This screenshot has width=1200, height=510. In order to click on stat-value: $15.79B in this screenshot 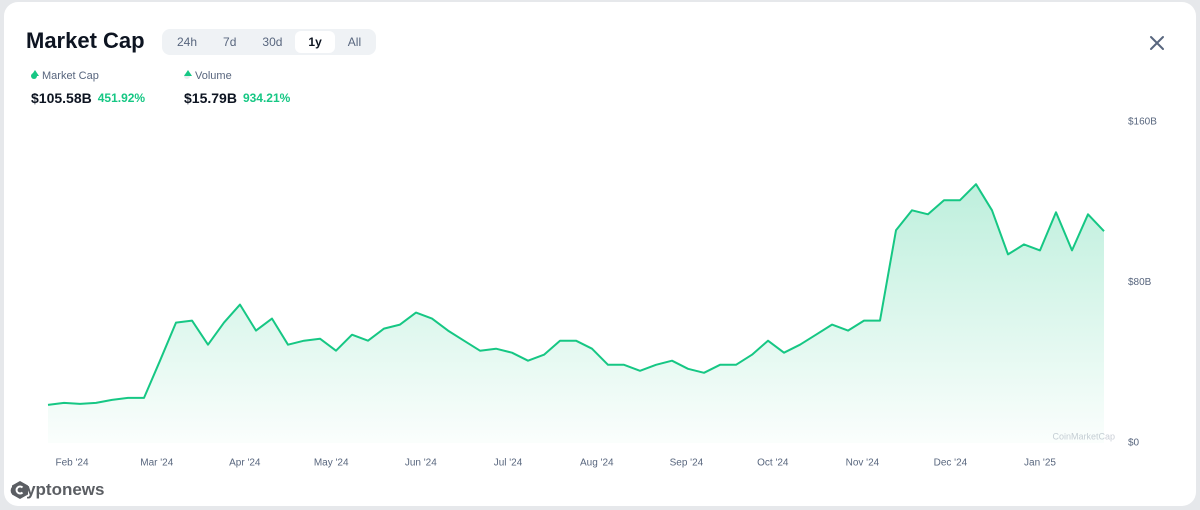, I will do `click(210, 98)`.